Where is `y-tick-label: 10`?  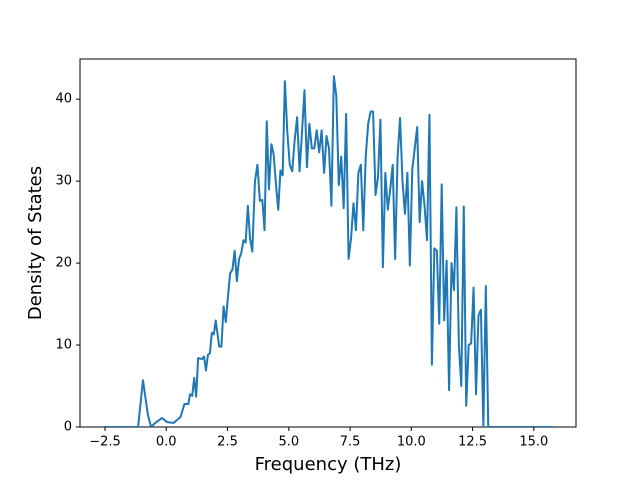
y-tick-label: 10 is located at coordinates (63, 345).